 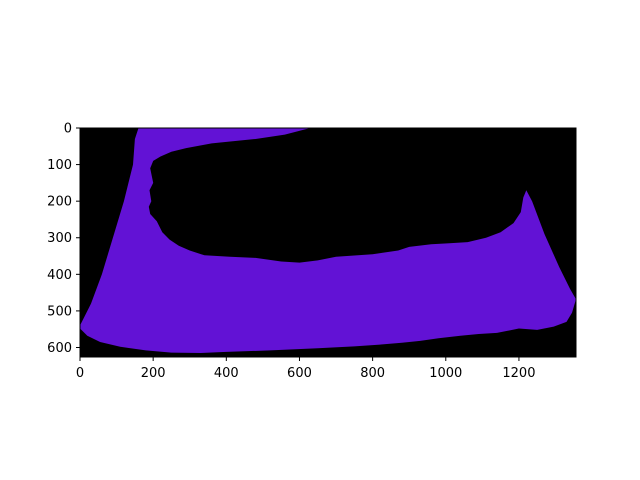 What do you see at coordinates (68, 129) in the screenshot?
I see `y-tick-label: 0` at bounding box center [68, 129].